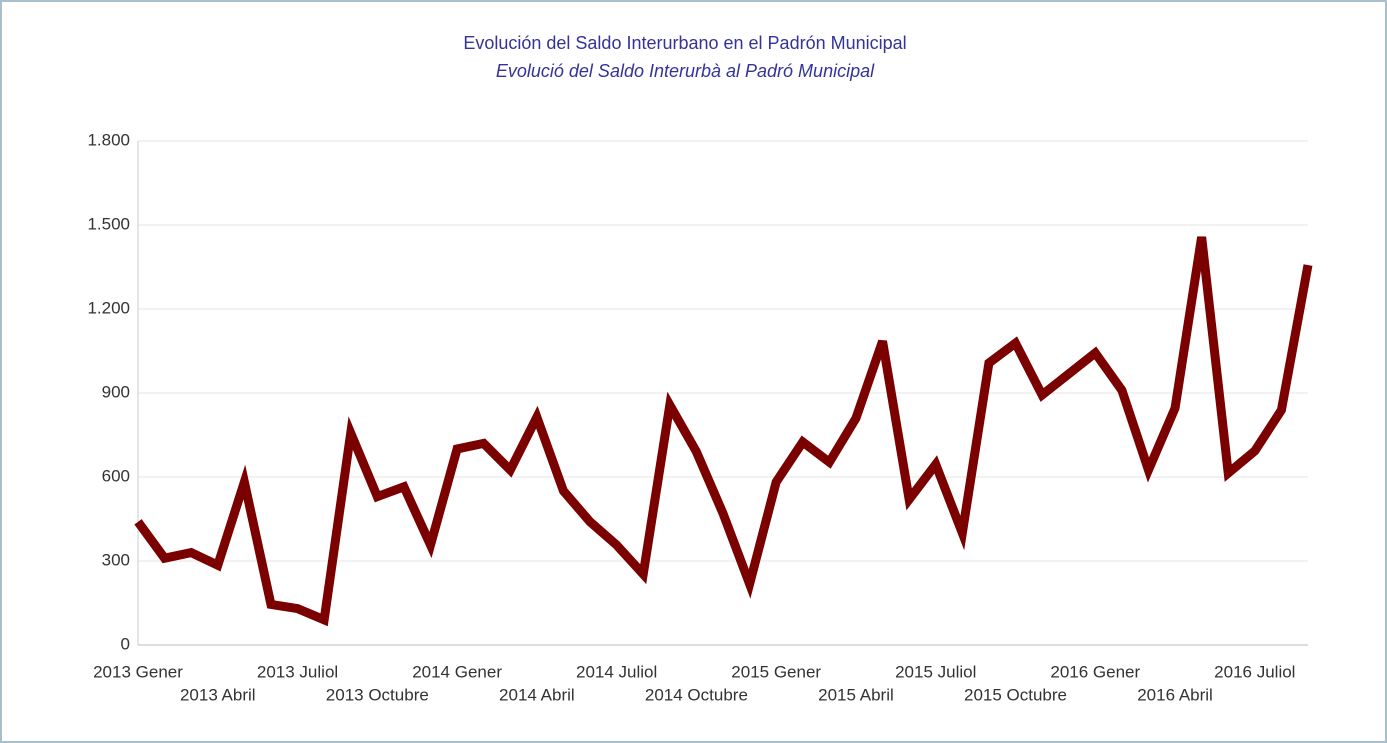 This screenshot has height=743, width=1387. What do you see at coordinates (616, 671) in the screenshot?
I see `x-tick-label: 2014 Juliol` at bounding box center [616, 671].